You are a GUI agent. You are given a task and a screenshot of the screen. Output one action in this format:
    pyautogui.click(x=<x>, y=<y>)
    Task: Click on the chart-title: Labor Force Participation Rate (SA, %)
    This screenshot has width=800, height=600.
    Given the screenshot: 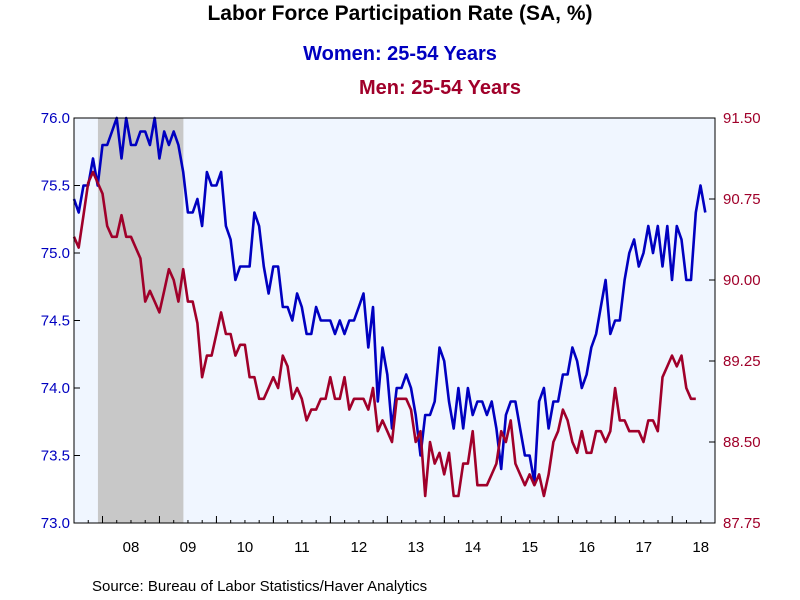 What is the action you would take?
    pyautogui.click(x=400, y=13)
    